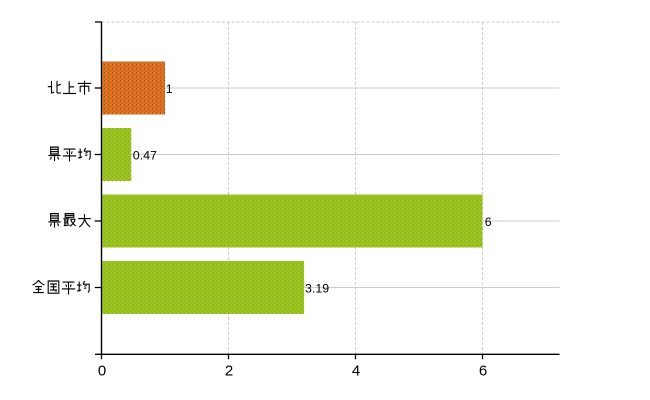 This screenshot has width=650, height=400. What do you see at coordinates (356, 371) in the screenshot?
I see `svg-text: 4` at bounding box center [356, 371].